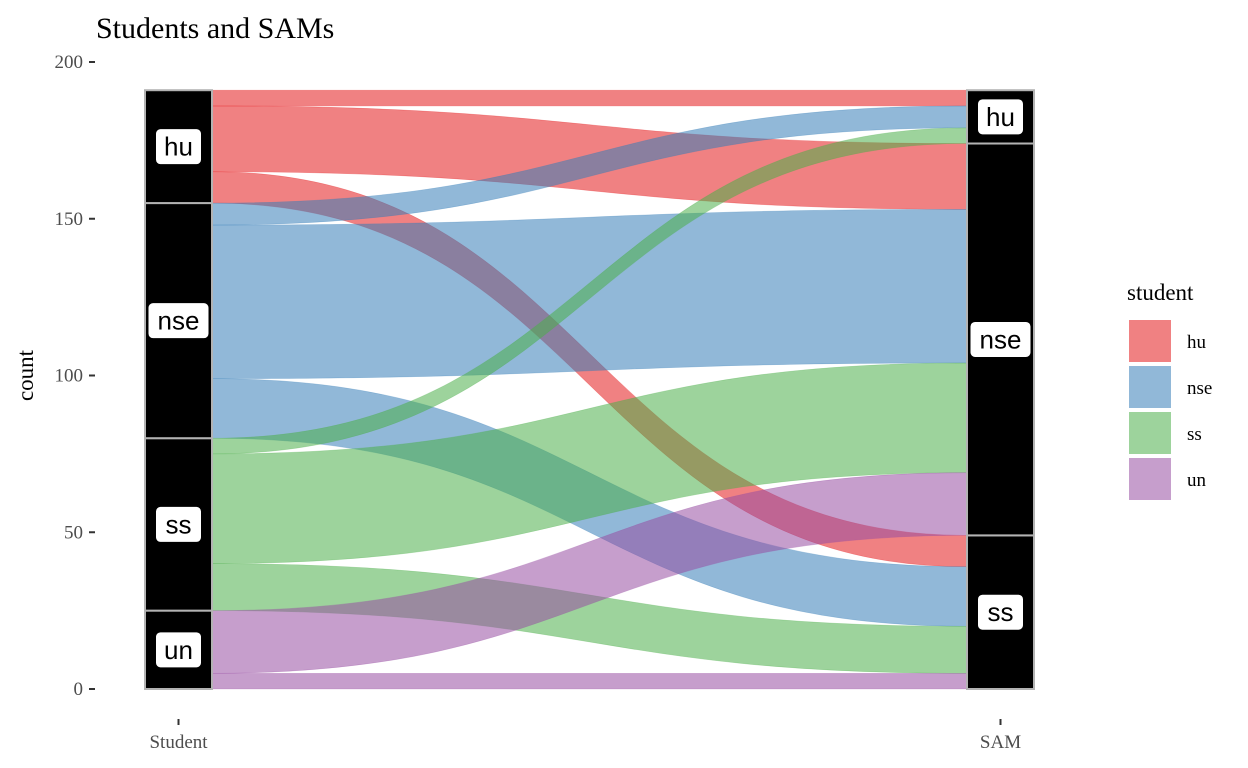 This screenshot has height=768, width=1248. What do you see at coordinates (79, 689) in the screenshot?
I see `y-tick-label-0: 0` at bounding box center [79, 689].